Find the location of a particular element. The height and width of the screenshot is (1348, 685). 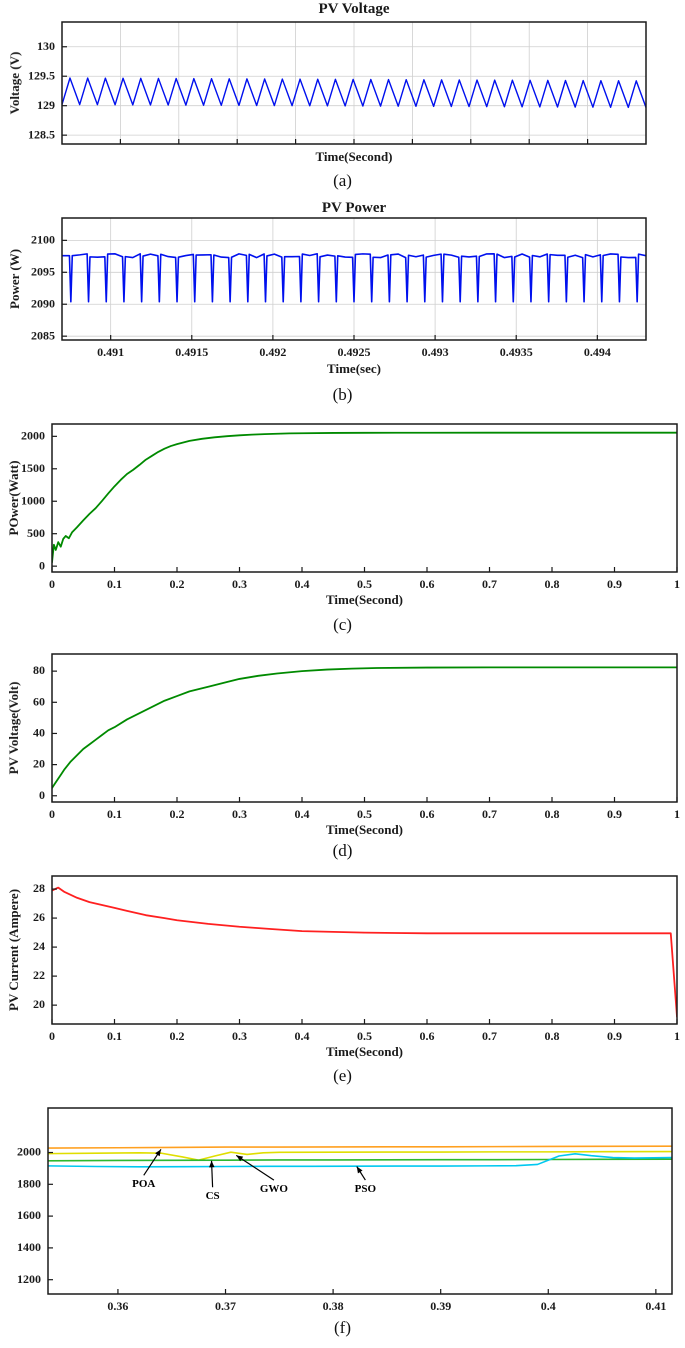

panel-c-caption: (c) is located at coordinates (342, 624).